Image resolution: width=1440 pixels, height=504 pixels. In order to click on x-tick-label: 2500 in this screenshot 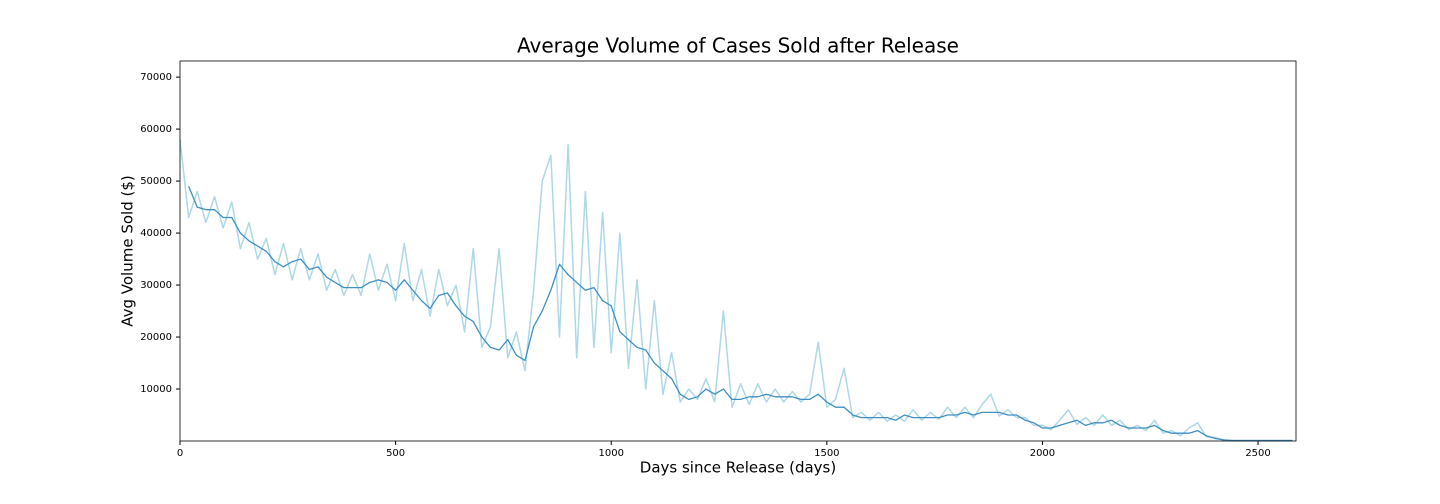, I will do `click(1257, 453)`.